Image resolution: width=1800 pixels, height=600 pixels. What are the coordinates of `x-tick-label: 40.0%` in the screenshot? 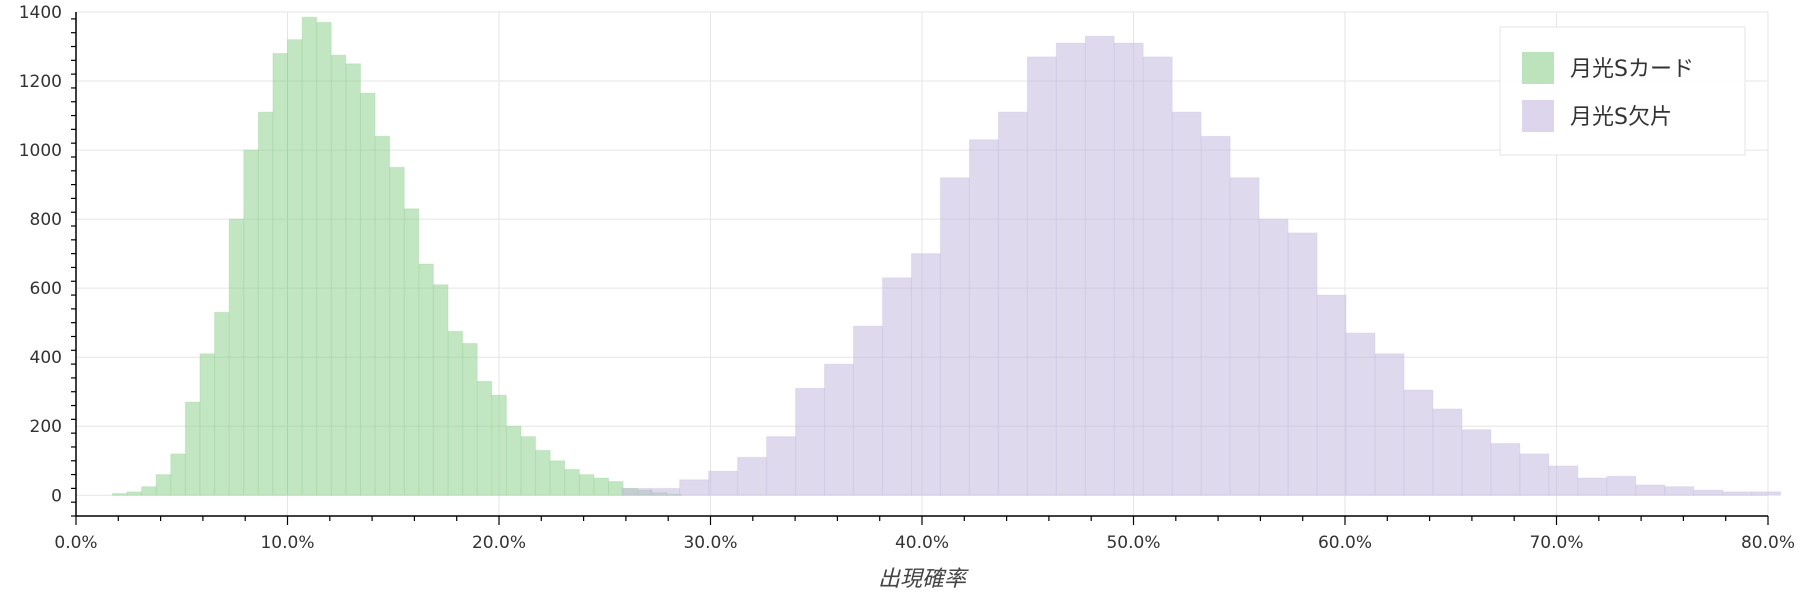 It's located at (922, 543).